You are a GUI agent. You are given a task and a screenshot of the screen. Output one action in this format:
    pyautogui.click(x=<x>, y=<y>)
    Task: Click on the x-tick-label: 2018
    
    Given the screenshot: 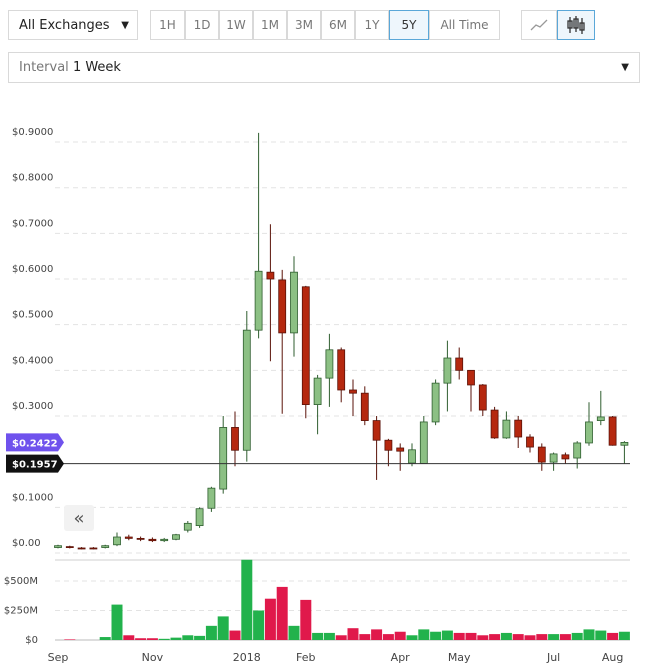 What is the action you would take?
    pyautogui.click(x=247, y=657)
    